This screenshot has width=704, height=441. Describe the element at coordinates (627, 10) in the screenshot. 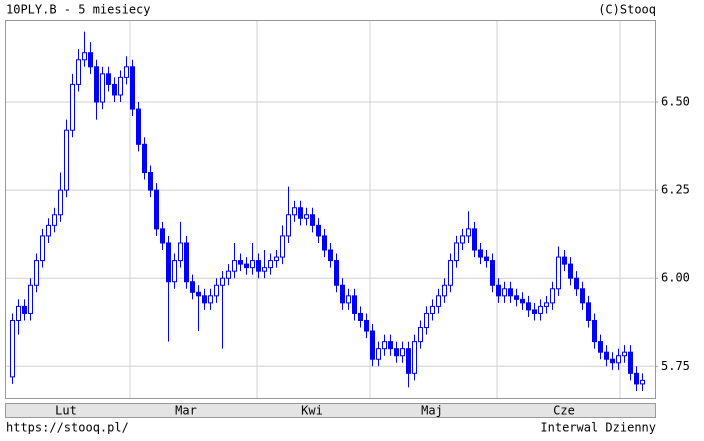

I see `copyright: (C)Stooq` at that location.